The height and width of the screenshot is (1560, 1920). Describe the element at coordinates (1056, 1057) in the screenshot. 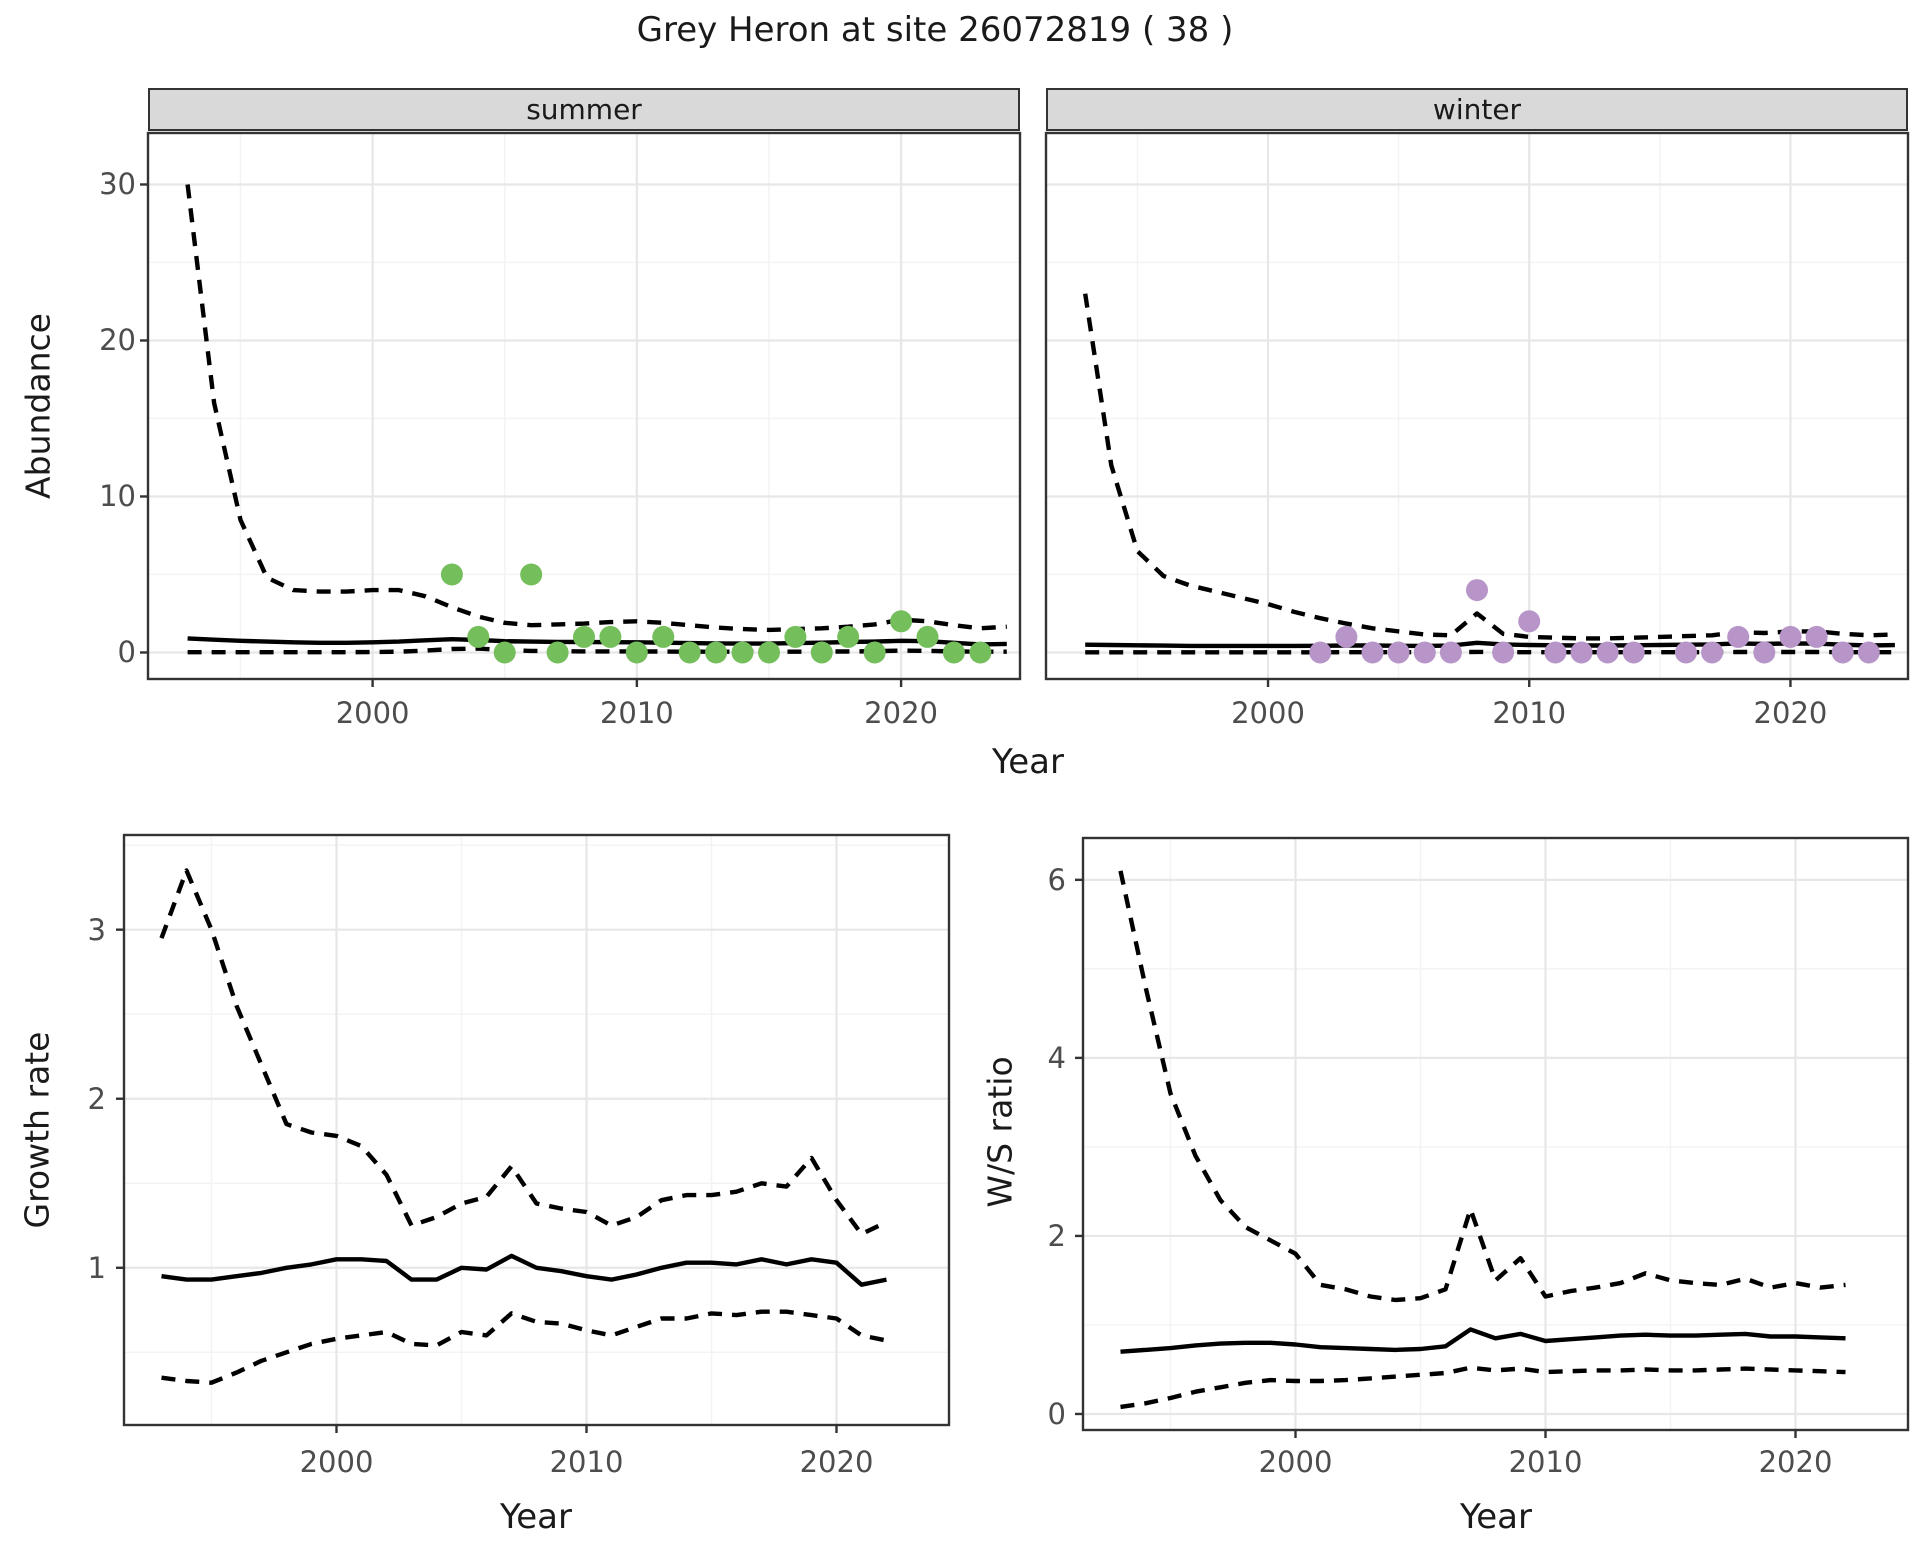

I see `y-tick-label: 4` at that location.